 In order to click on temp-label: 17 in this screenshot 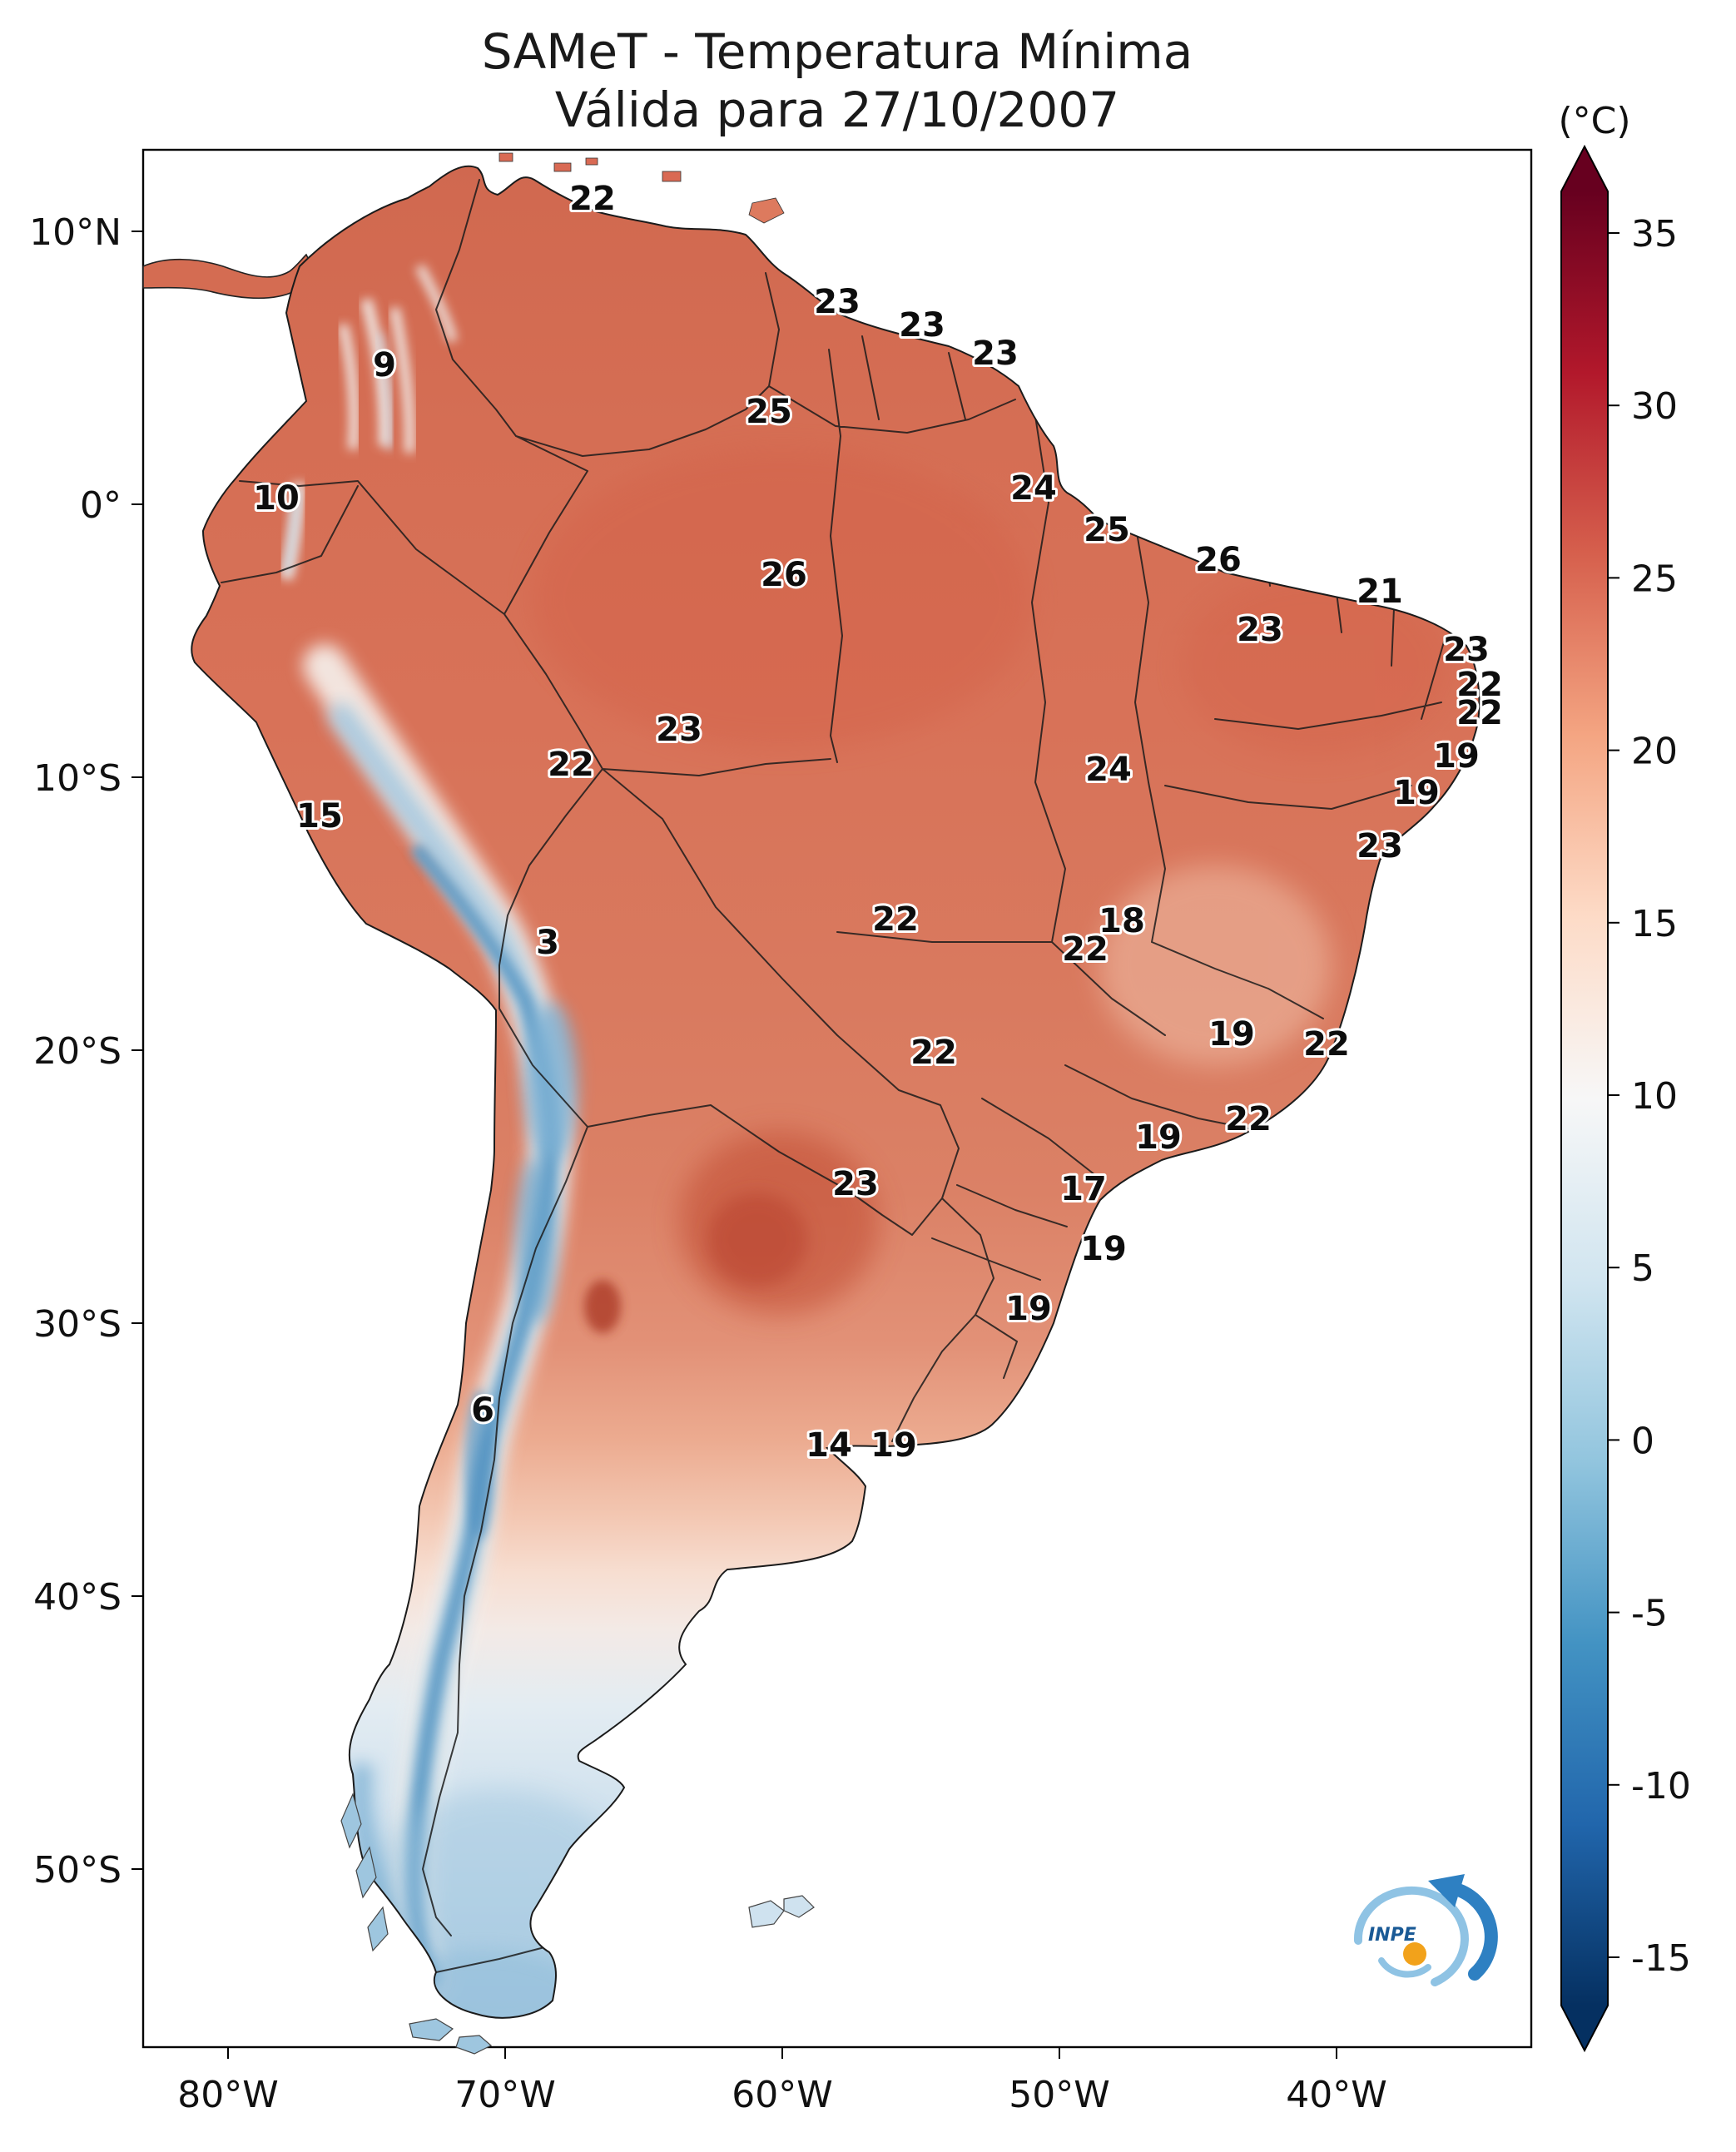, I will do `click(1083, 1189)`.